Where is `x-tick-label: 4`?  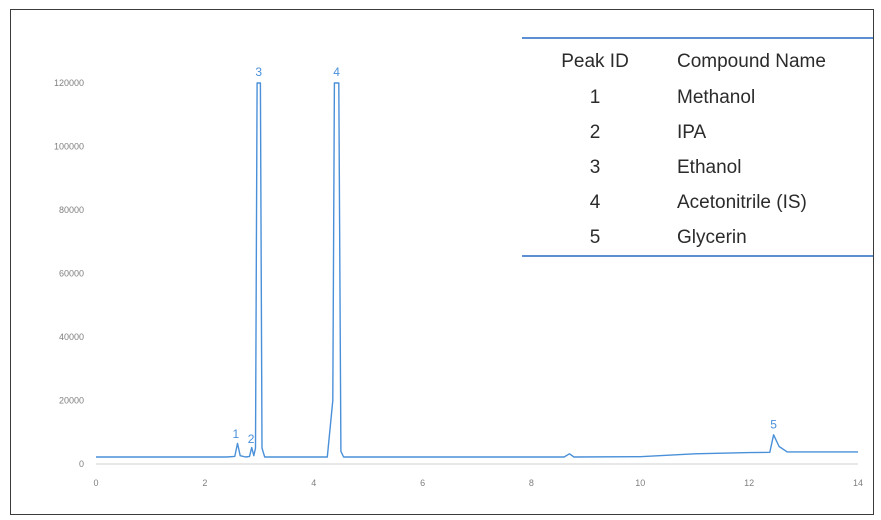
x-tick-label: 4 is located at coordinates (313, 483).